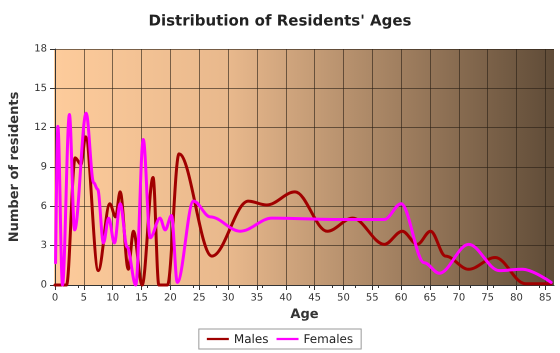  Describe the element at coordinates (43, 246) in the screenshot. I see `y-tick-label: 3` at that location.